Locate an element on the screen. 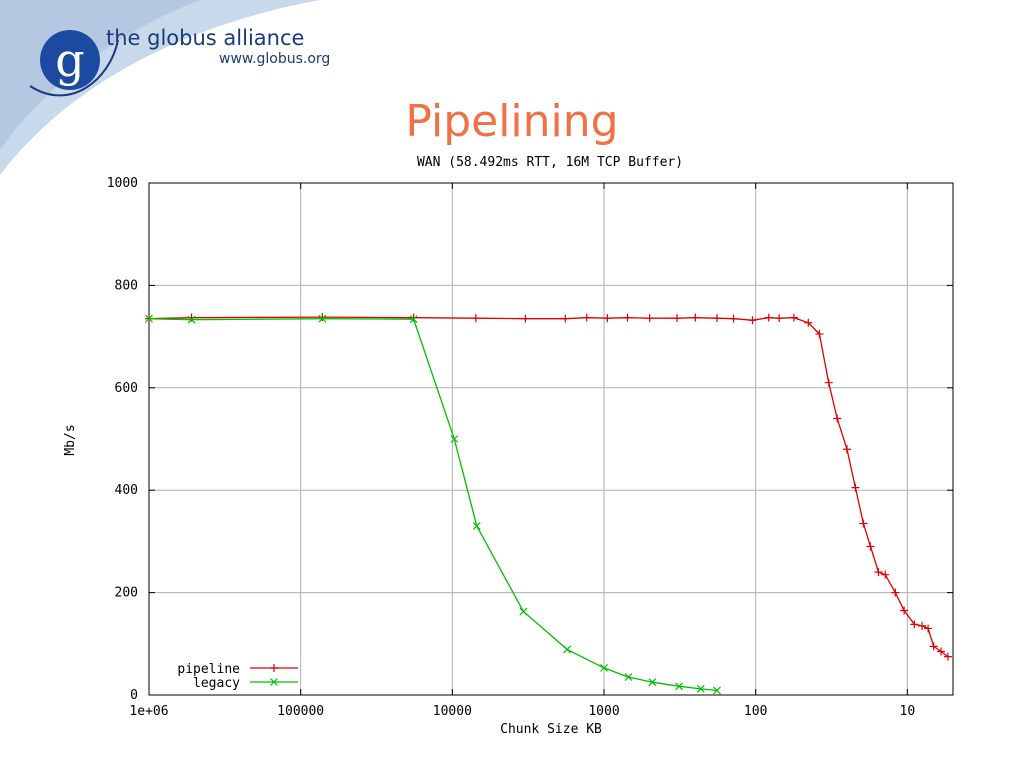 This screenshot has height=768, width=1024. x-tick-label: 10000 is located at coordinates (452, 711).